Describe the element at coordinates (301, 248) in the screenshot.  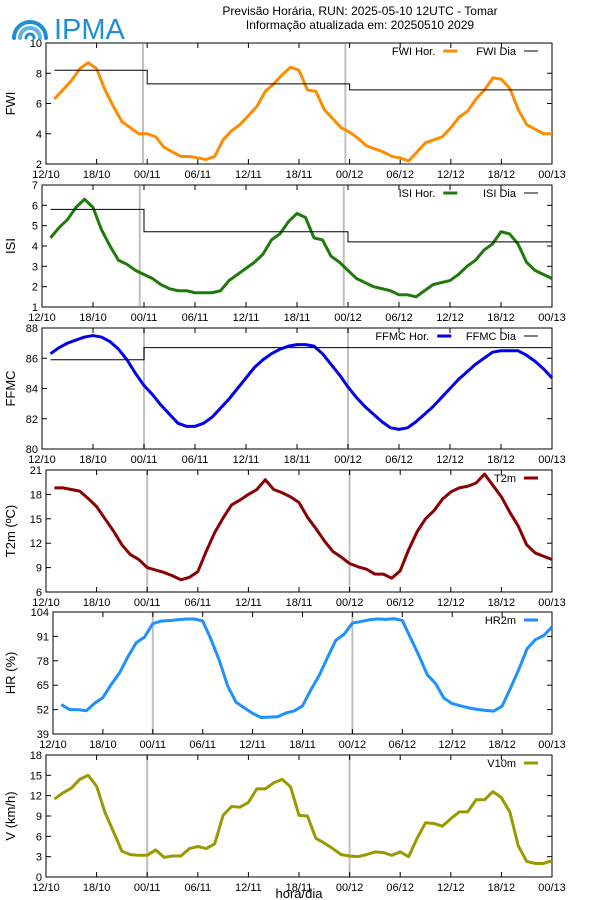
I see `series-line-isi-hor-` at that location.